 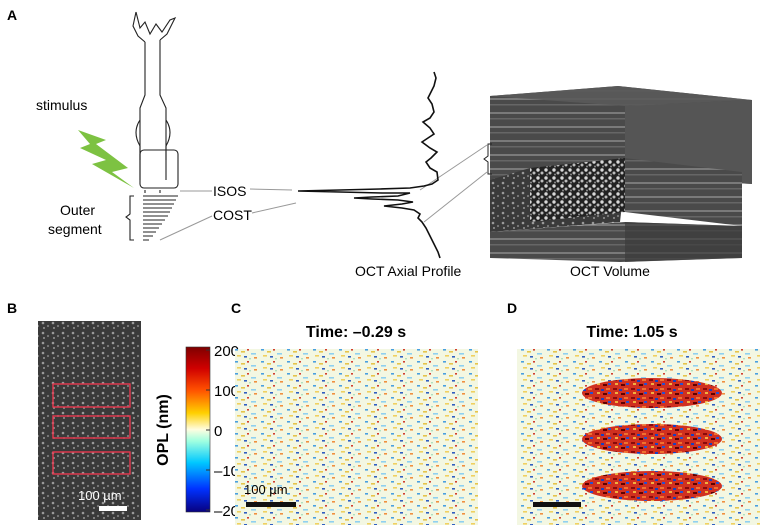 I want to click on roi-boxes, so click(x=91, y=429).